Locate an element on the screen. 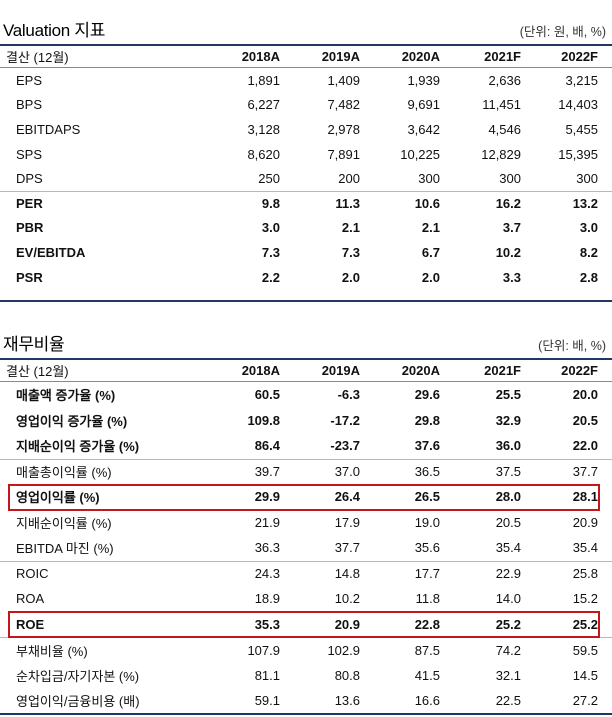 The width and height of the screenshot is (612, 717). row-label: EBITDAPS is located at coordinates (48, 129).